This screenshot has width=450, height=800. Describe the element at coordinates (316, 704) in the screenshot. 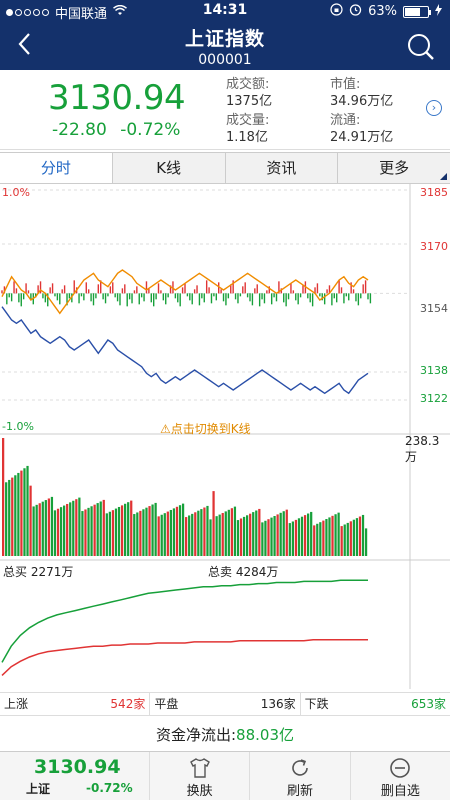

I see `down-label: 下跌` at that location.